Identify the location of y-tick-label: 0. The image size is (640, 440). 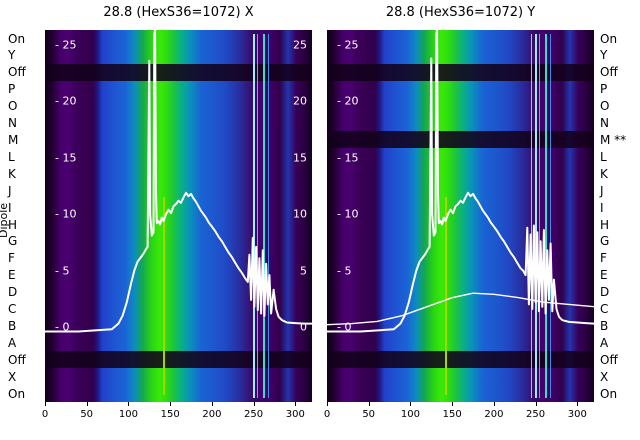
(303, 327).